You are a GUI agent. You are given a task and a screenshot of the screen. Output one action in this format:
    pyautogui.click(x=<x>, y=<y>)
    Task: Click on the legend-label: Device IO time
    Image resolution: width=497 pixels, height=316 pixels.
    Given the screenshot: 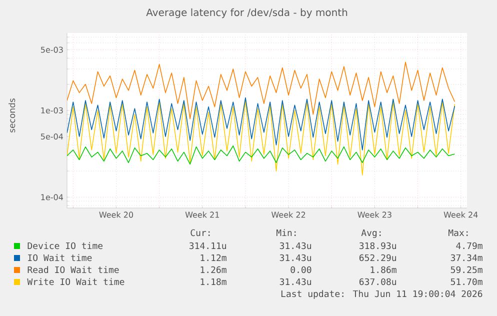 What is the action you would take?
    pyautogui.click(x=65, y=246)
    